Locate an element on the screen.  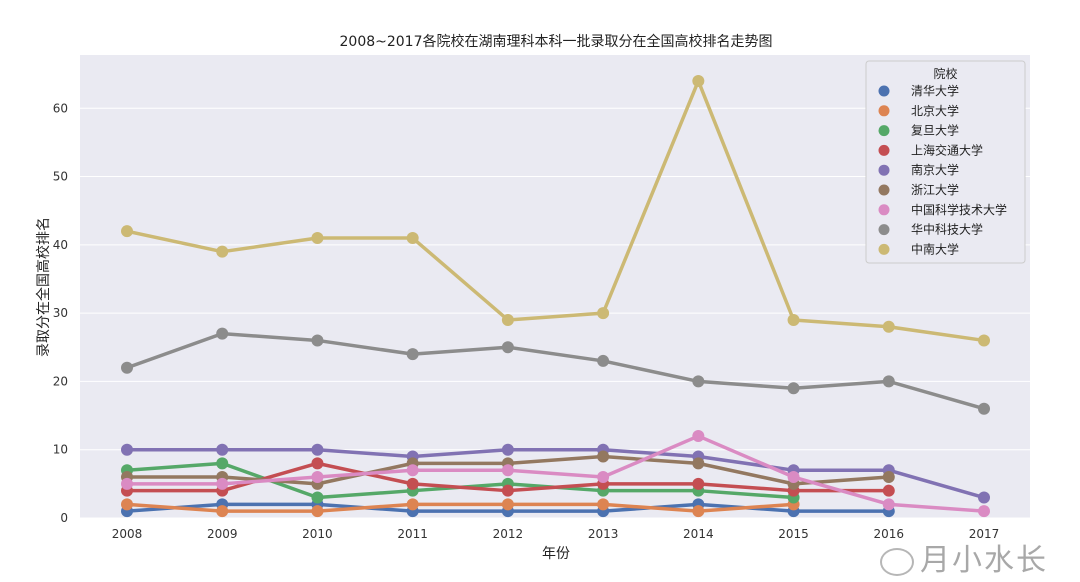
wechat-icon is located at coordinates (897, 561).